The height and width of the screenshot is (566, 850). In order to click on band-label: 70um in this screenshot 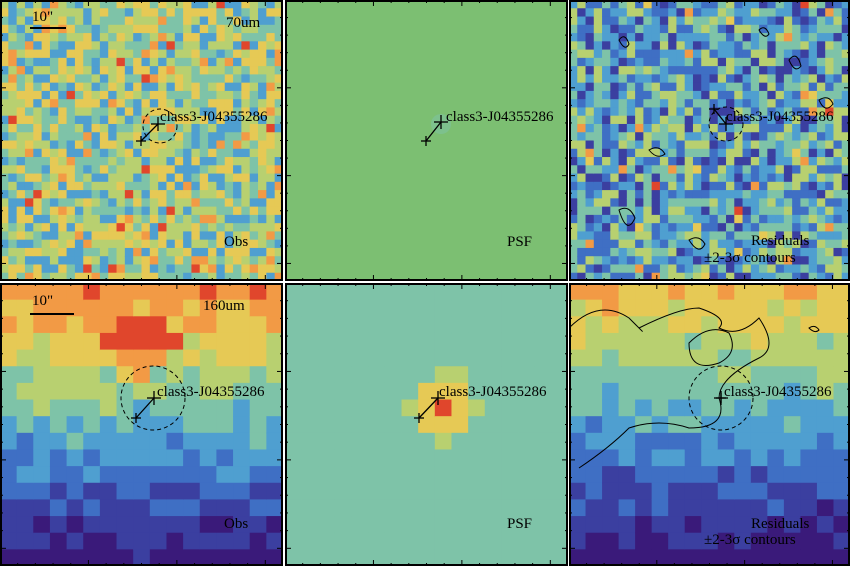, I will do `click(243, 23)`.